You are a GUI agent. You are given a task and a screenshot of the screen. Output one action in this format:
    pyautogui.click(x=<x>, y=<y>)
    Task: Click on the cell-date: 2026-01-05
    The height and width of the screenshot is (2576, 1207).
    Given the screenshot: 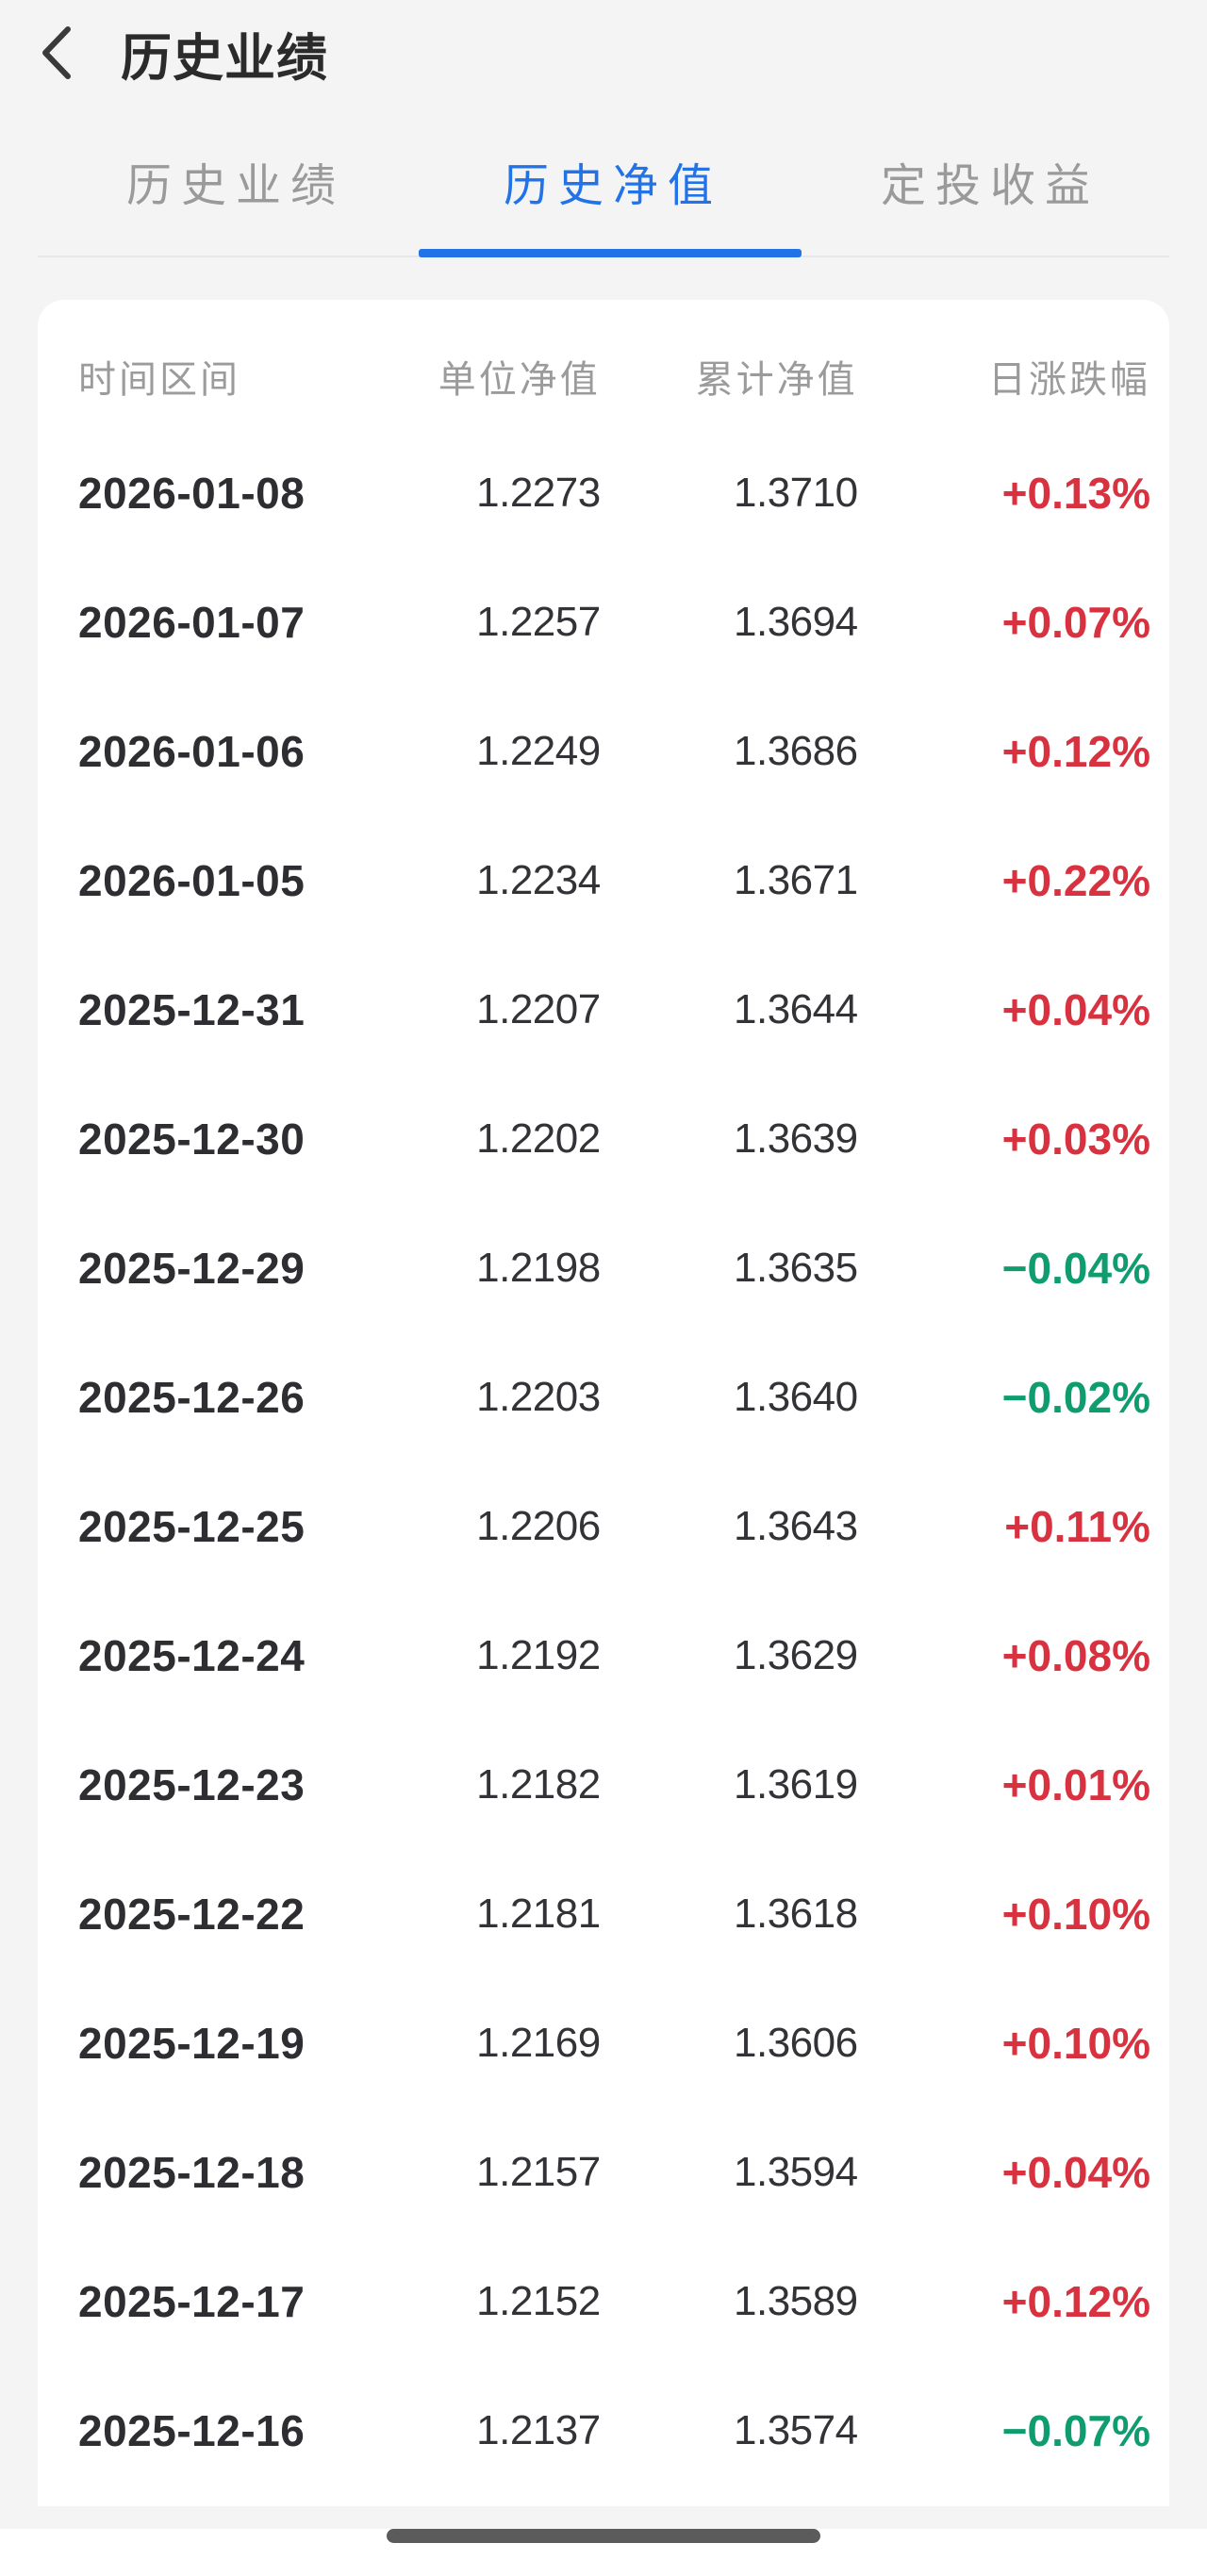 What is the action you would take?
    pyautogui.click(x=192, y=880)
    